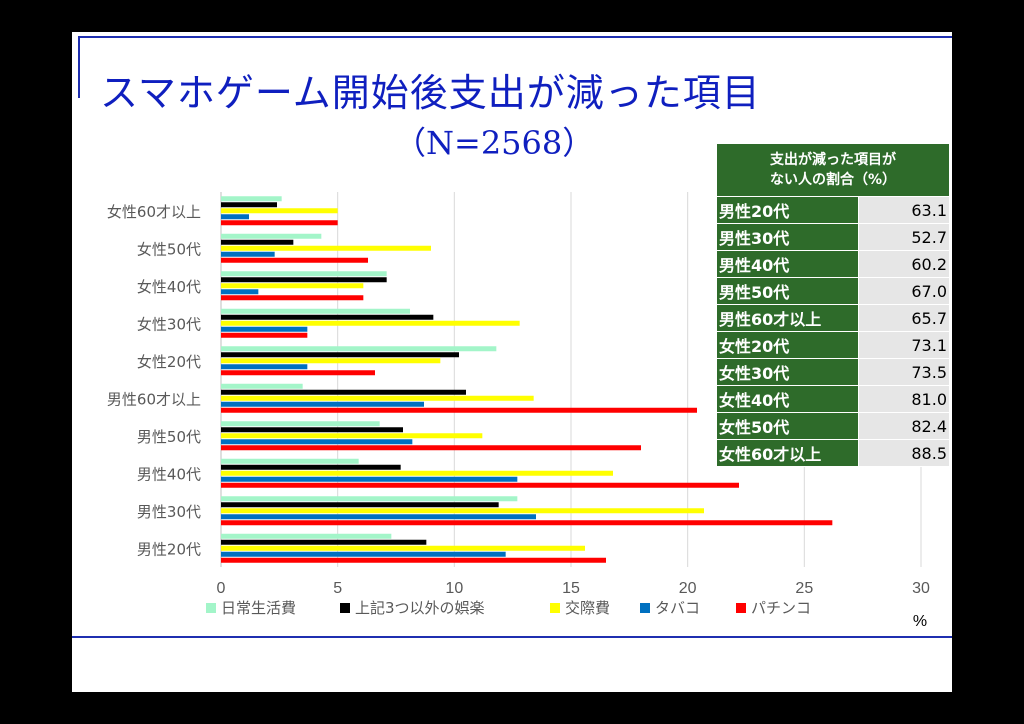 This screenshot has height=724, width=1024. What do you see at coordinates (920, 621) in the screenshot?
I see `x-axis-unit-label: %` at bounding box center [920, 621].